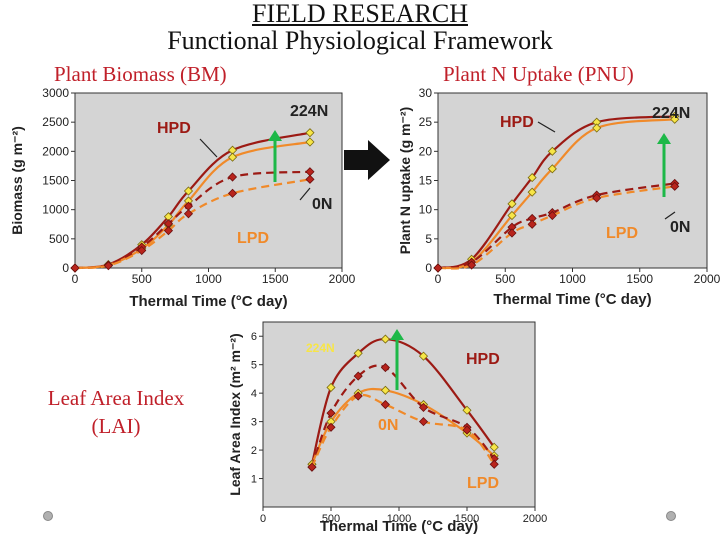  What do you see at coordinates (426, 210) in the screenshot?
I see `y-tick-label: 10` at bounding box center [426, 210].